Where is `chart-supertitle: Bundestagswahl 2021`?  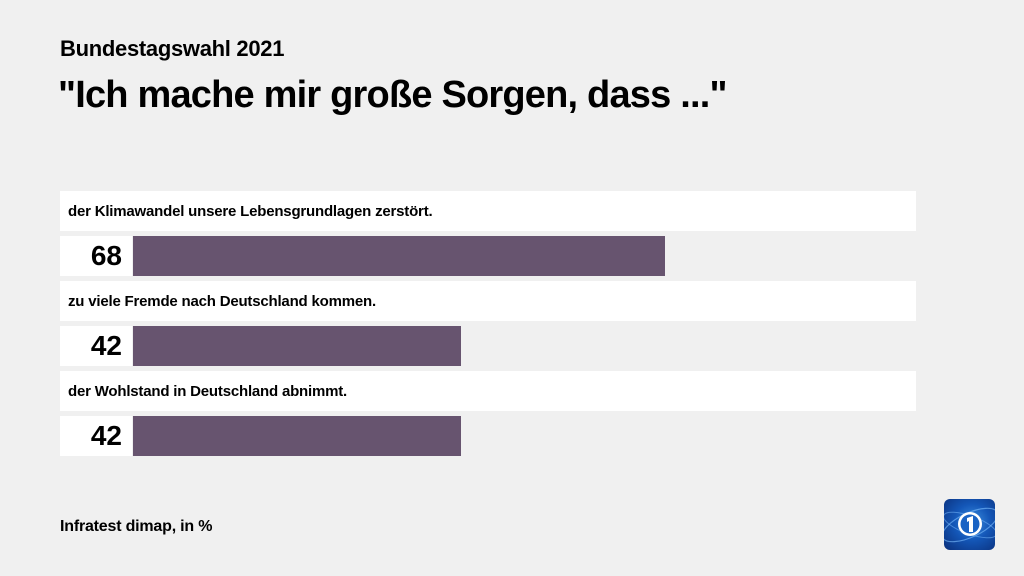 chart-supertitle: Bundestagswahl 2021 is located at coordinates (172, 48).